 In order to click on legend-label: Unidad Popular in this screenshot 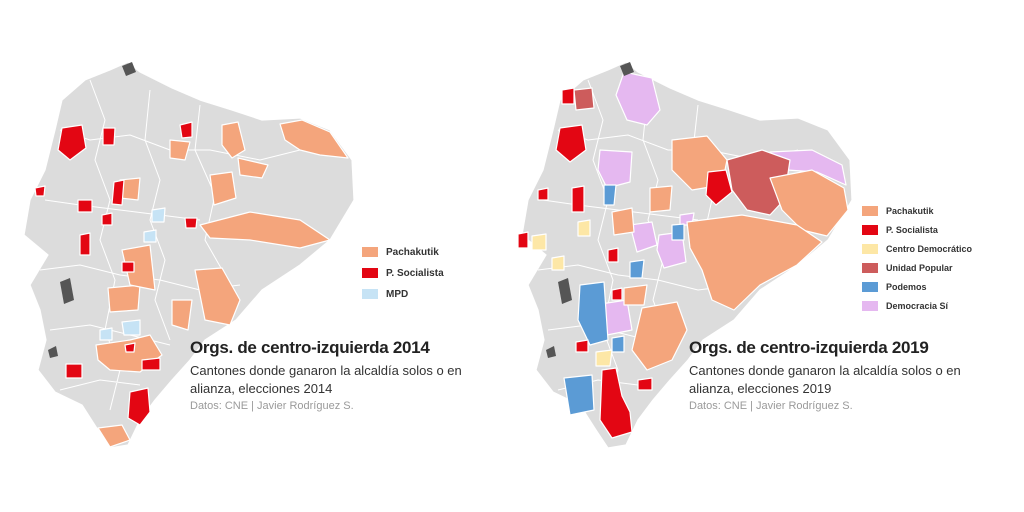, I will do `click(919, 268)`.